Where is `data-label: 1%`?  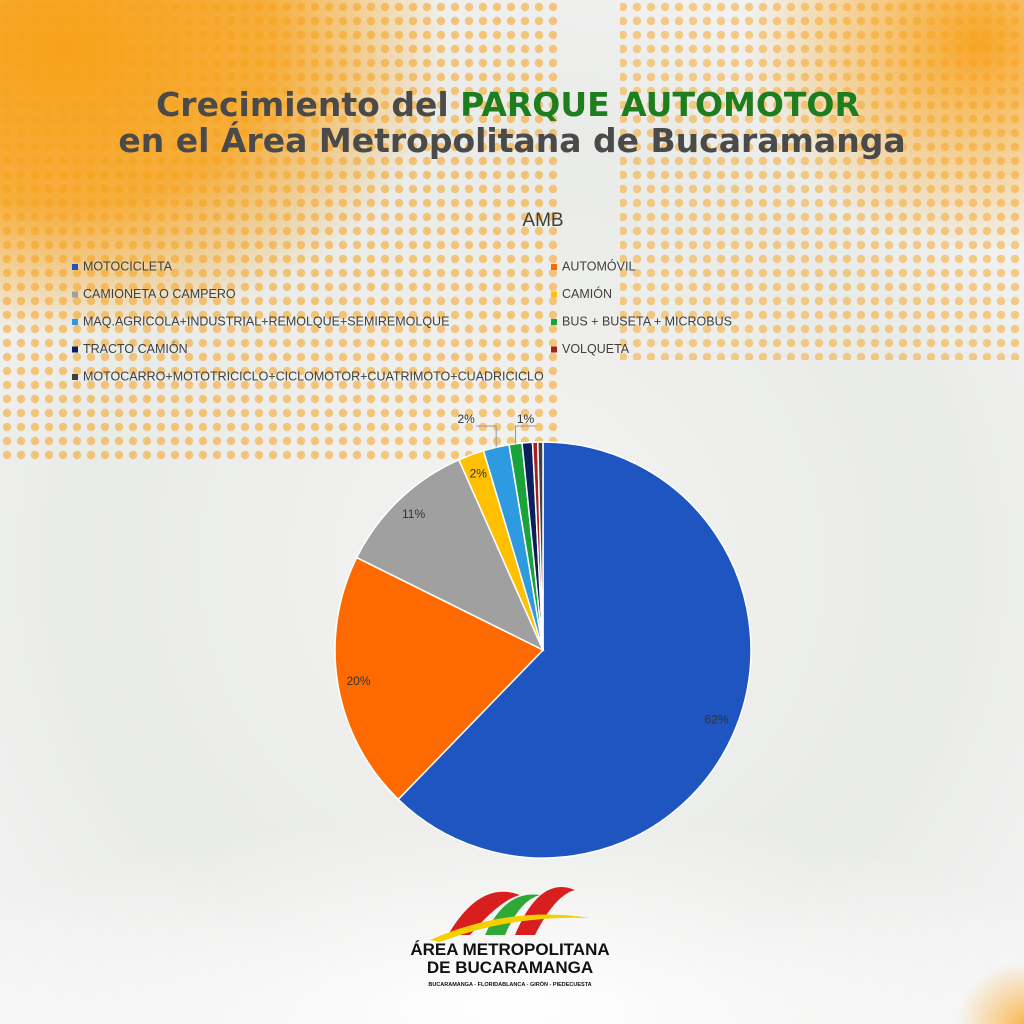
data-label: 1% is located at coordinates (526, 419).